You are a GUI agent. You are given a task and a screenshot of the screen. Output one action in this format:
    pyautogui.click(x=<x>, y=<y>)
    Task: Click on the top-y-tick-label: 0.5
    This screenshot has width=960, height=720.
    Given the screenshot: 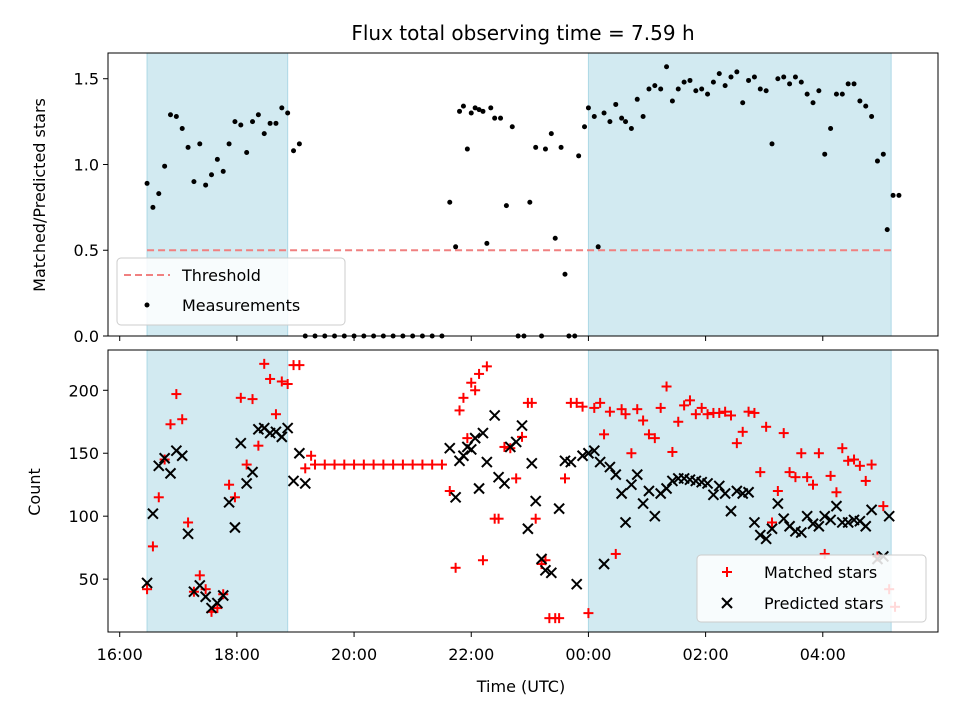 What is the action you would take?
    pyautogui.click(x=86, y=250)
    